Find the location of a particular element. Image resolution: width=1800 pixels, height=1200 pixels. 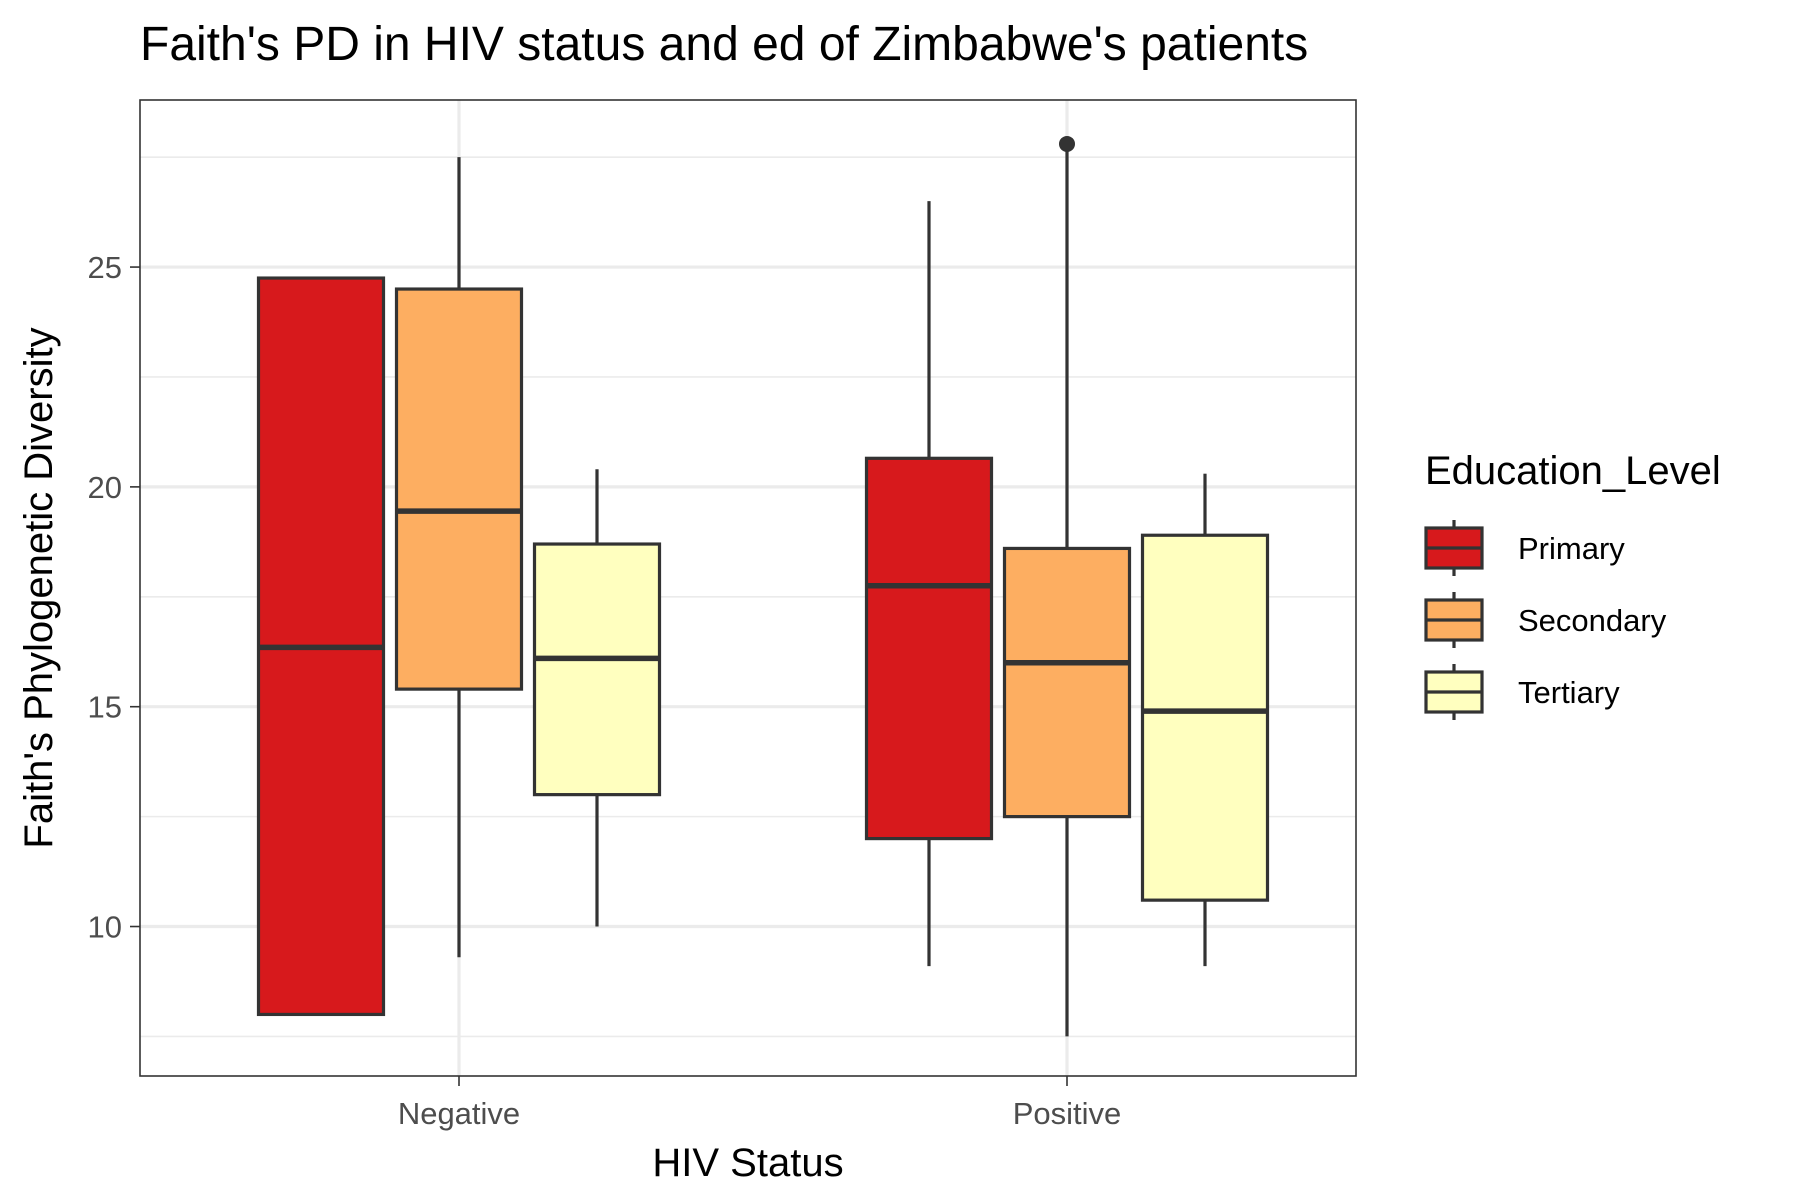

x-axis-title: HIV Status is located at coordinates (747, 1163).